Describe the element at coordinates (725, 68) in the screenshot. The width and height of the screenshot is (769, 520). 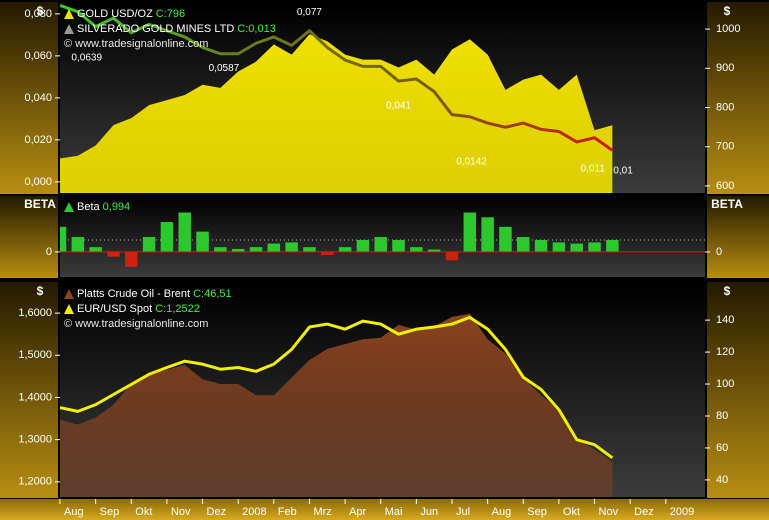
I see `y2-tick-label: 900` at that location.